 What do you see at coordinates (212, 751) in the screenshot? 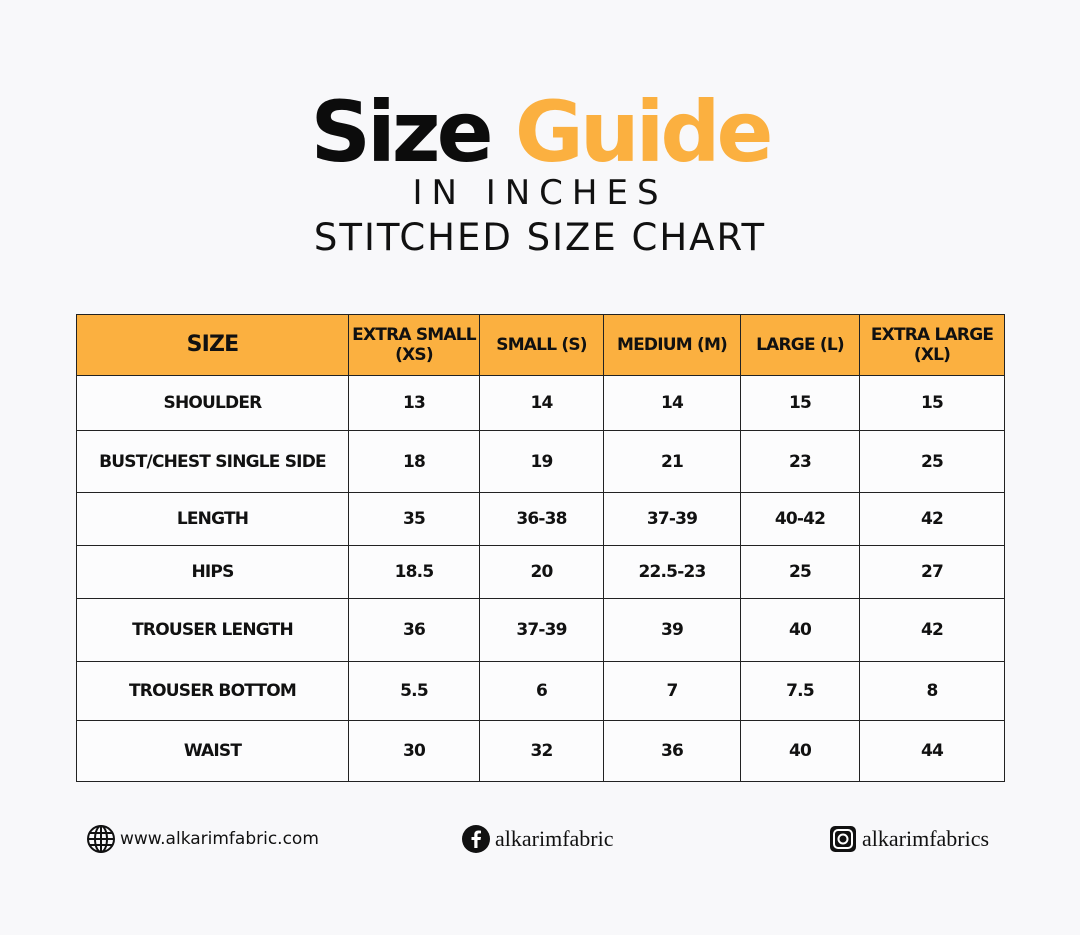
I see `row-label: WAIST` at bounding box center [212, 751].